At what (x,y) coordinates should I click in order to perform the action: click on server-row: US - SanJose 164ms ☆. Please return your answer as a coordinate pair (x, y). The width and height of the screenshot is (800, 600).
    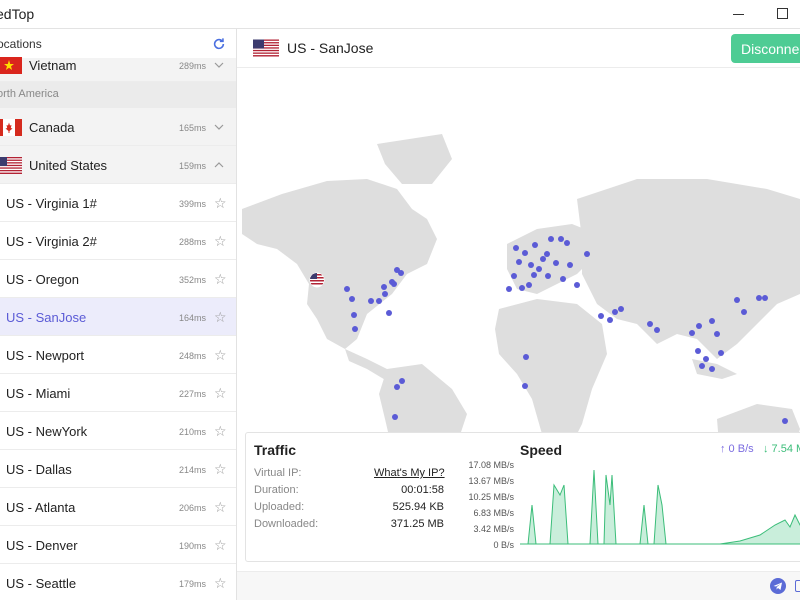
    Looking at the image, I should click on (118, 317).